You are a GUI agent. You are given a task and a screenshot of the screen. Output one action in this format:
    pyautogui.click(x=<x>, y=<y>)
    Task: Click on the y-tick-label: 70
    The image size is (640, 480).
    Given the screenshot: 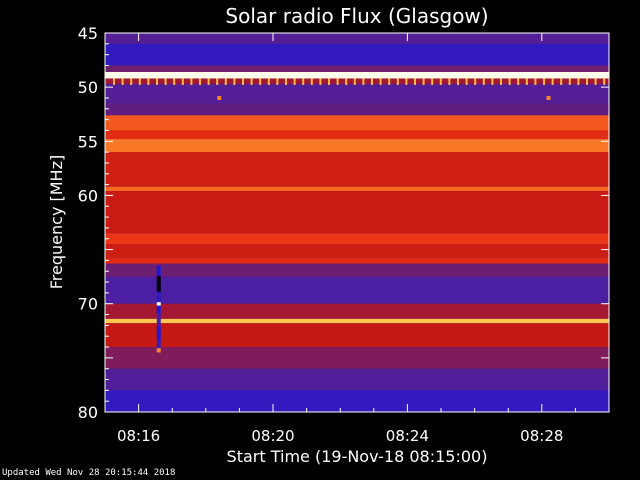 What is the action you would take?
    pyautogui.click(x=88, y=304)
    